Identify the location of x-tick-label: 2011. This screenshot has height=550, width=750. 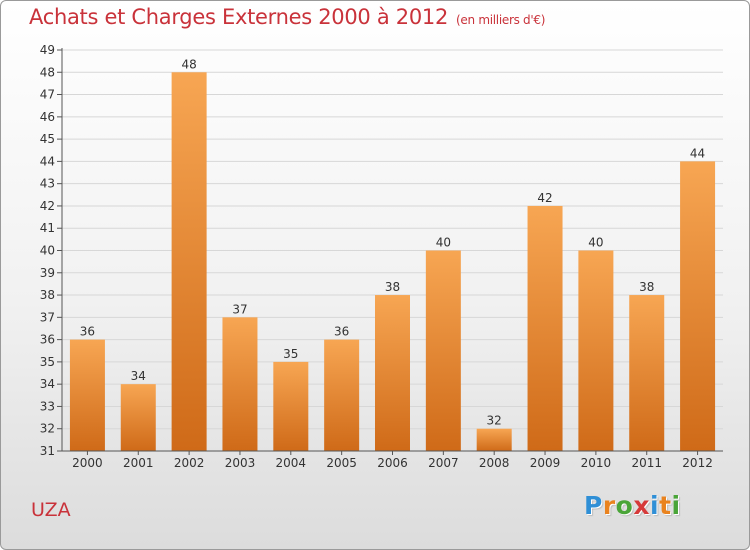
(646, 463).